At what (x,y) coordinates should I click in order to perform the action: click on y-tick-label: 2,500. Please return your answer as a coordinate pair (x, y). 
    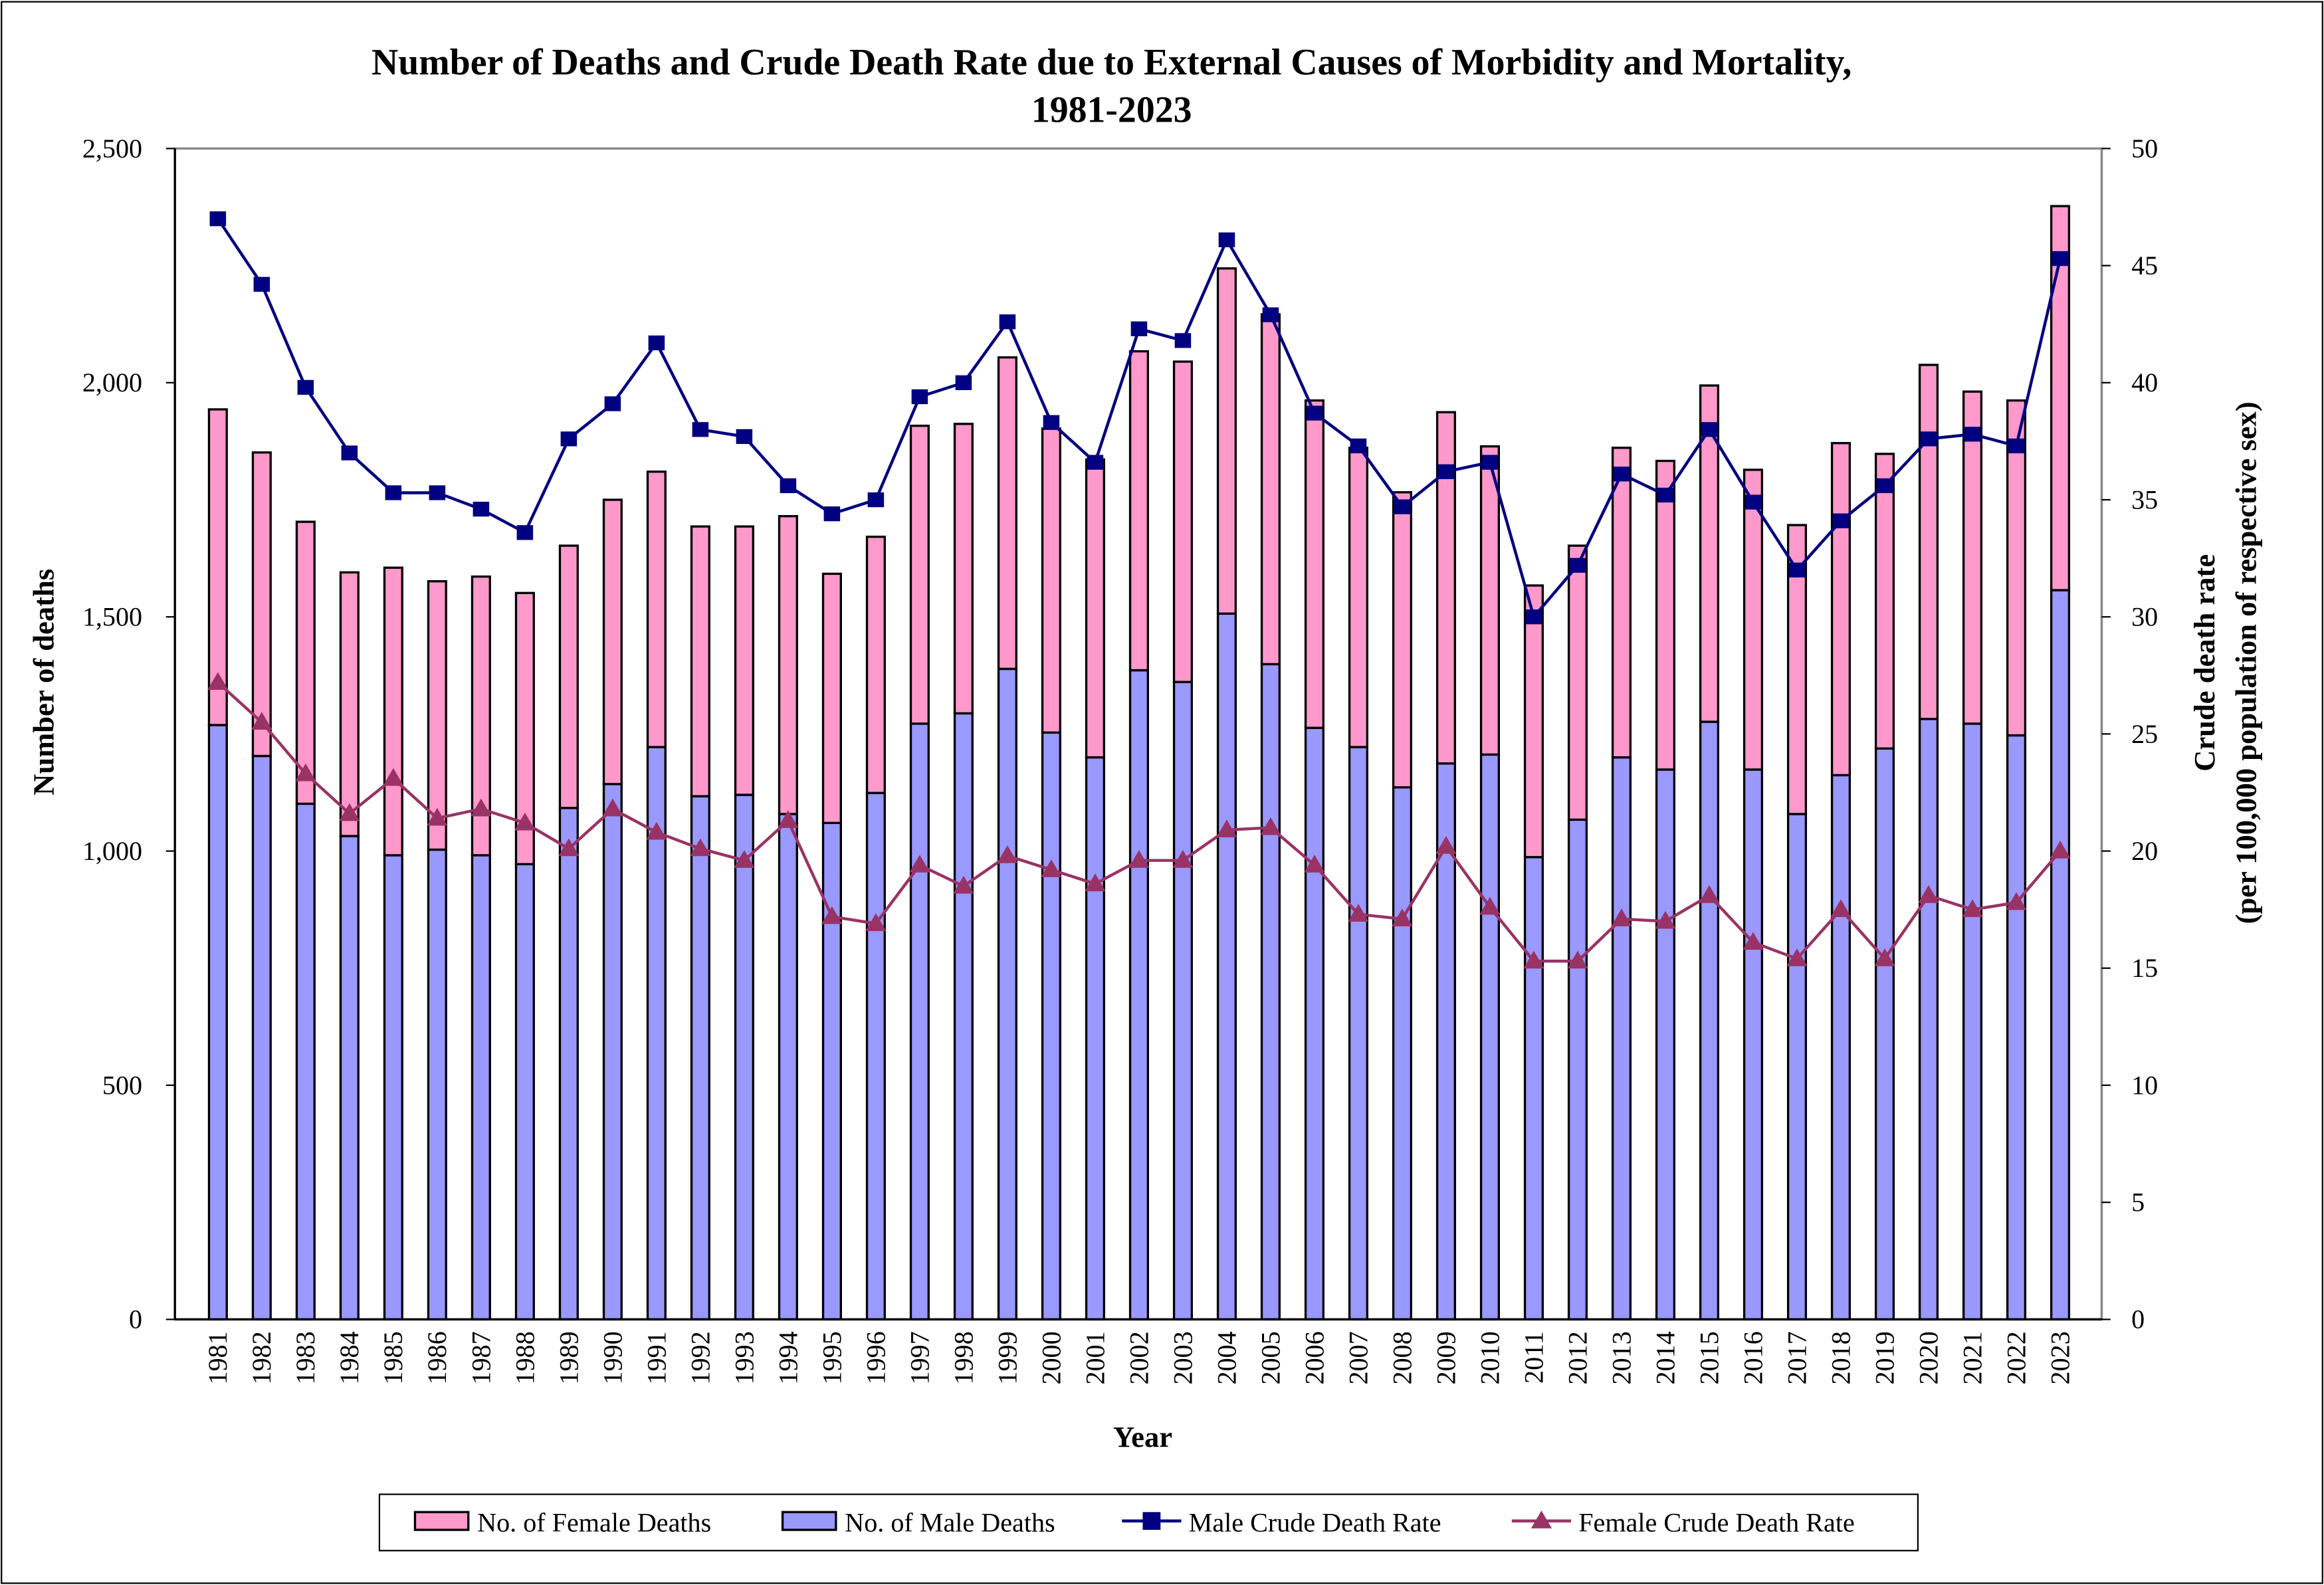
    Looking at the image, I should click on (112, 148).